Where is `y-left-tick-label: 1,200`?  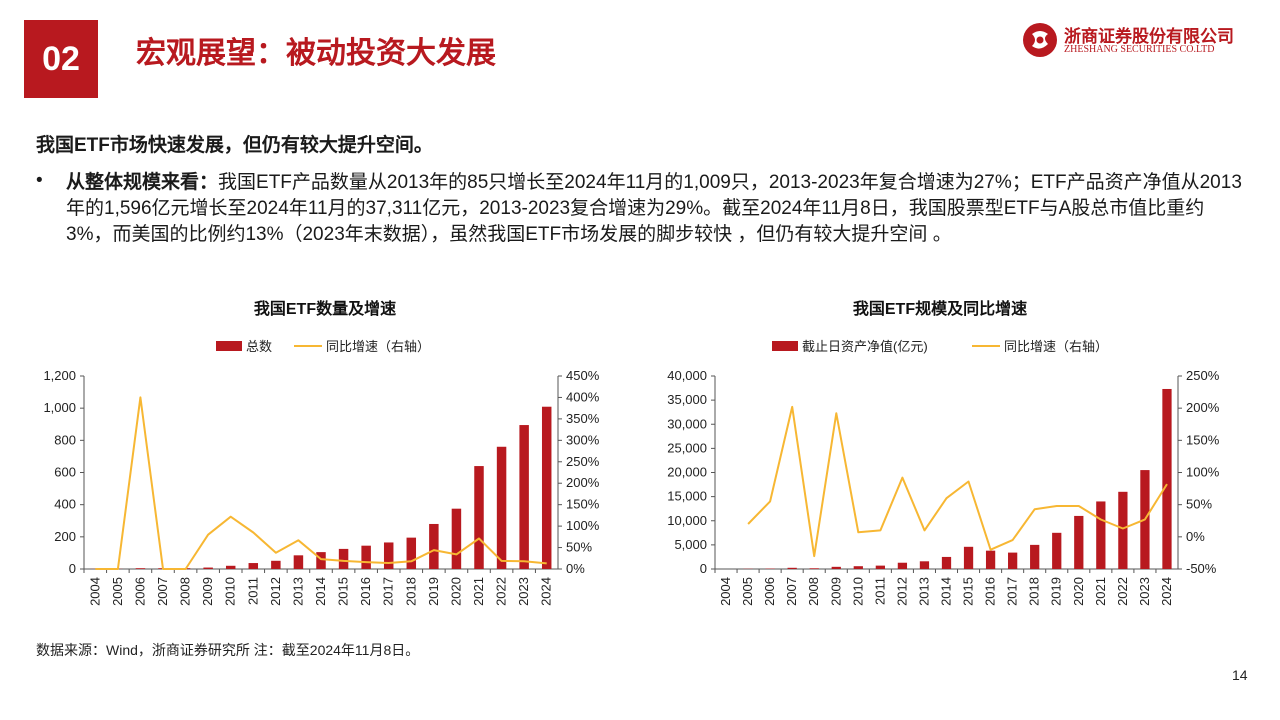
y-left-tick-label: 1,200 is located at coordinates (59, 375).